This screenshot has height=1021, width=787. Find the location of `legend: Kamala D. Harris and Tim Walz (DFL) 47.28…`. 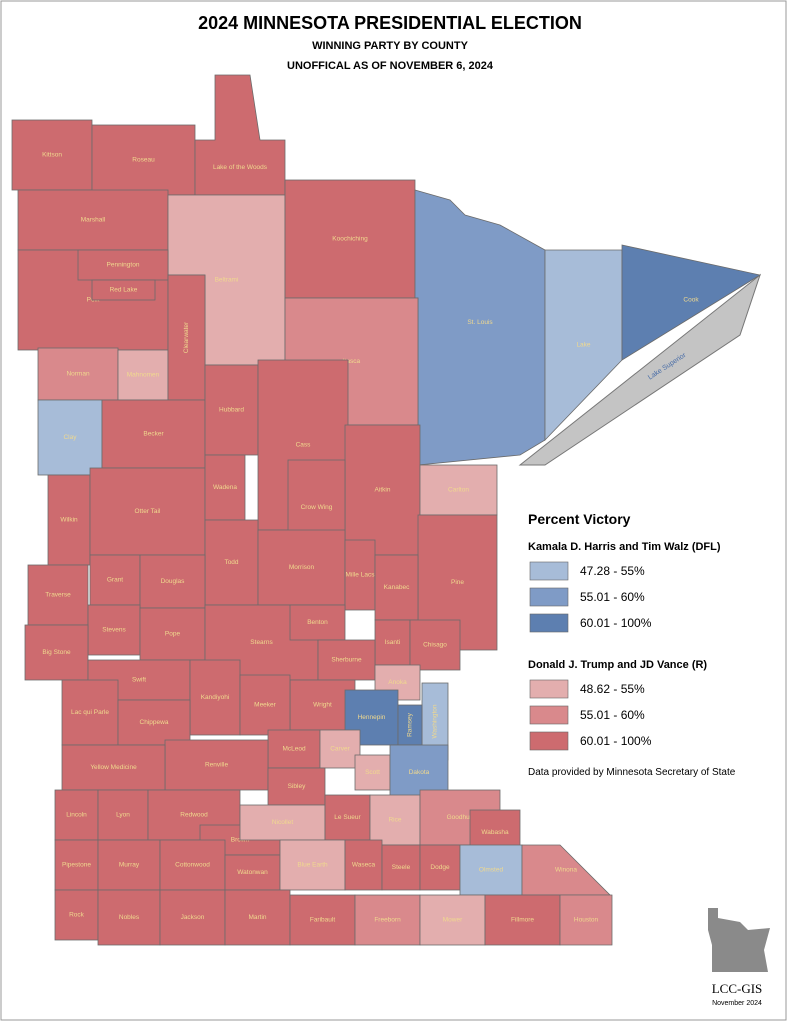

legend: Kamala D. Harris and Tim Walz (DFL) 47.28… is located at coordinates (624, 646).